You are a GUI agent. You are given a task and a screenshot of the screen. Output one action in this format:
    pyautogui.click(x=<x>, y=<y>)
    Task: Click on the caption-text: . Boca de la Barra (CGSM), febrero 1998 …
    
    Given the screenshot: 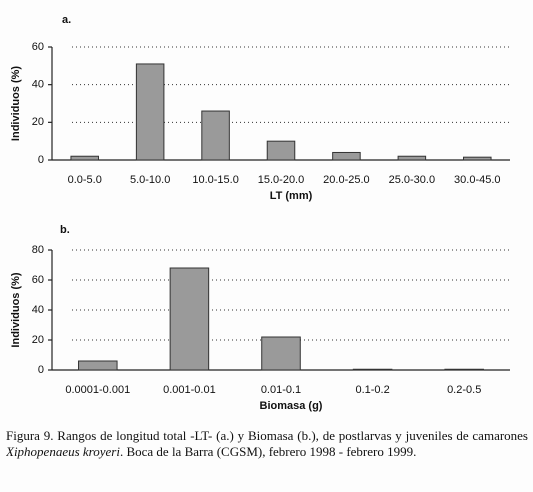 What is the action you would take?
    pyautogui.click(x=268, y=451)
    